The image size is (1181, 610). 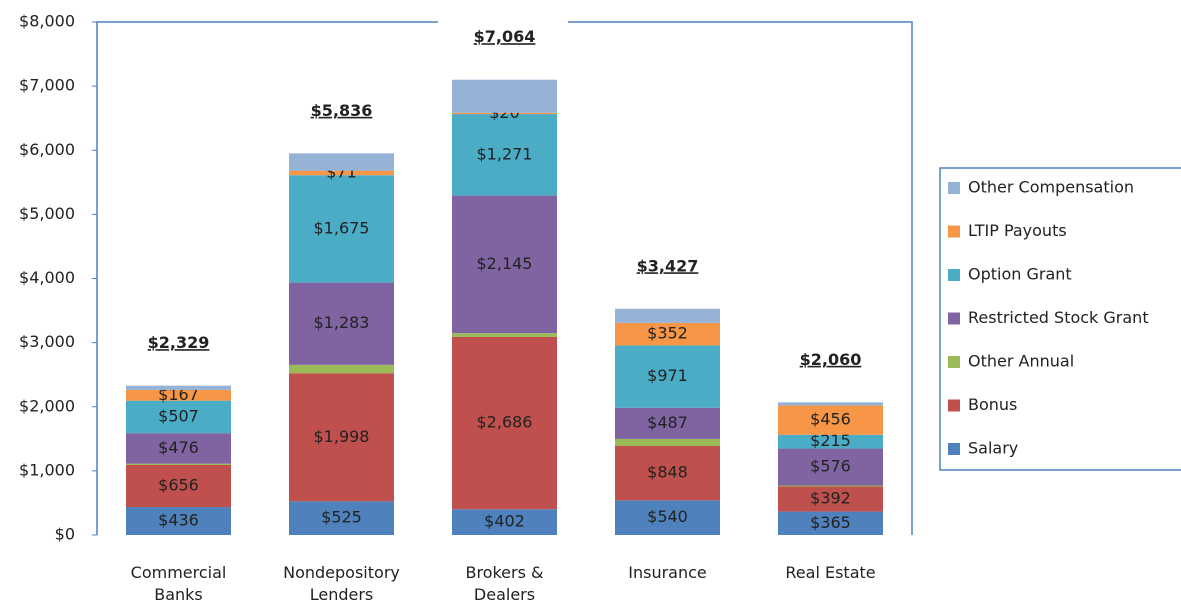 I want to click on data-label: $215, so click(x=830, y=440).